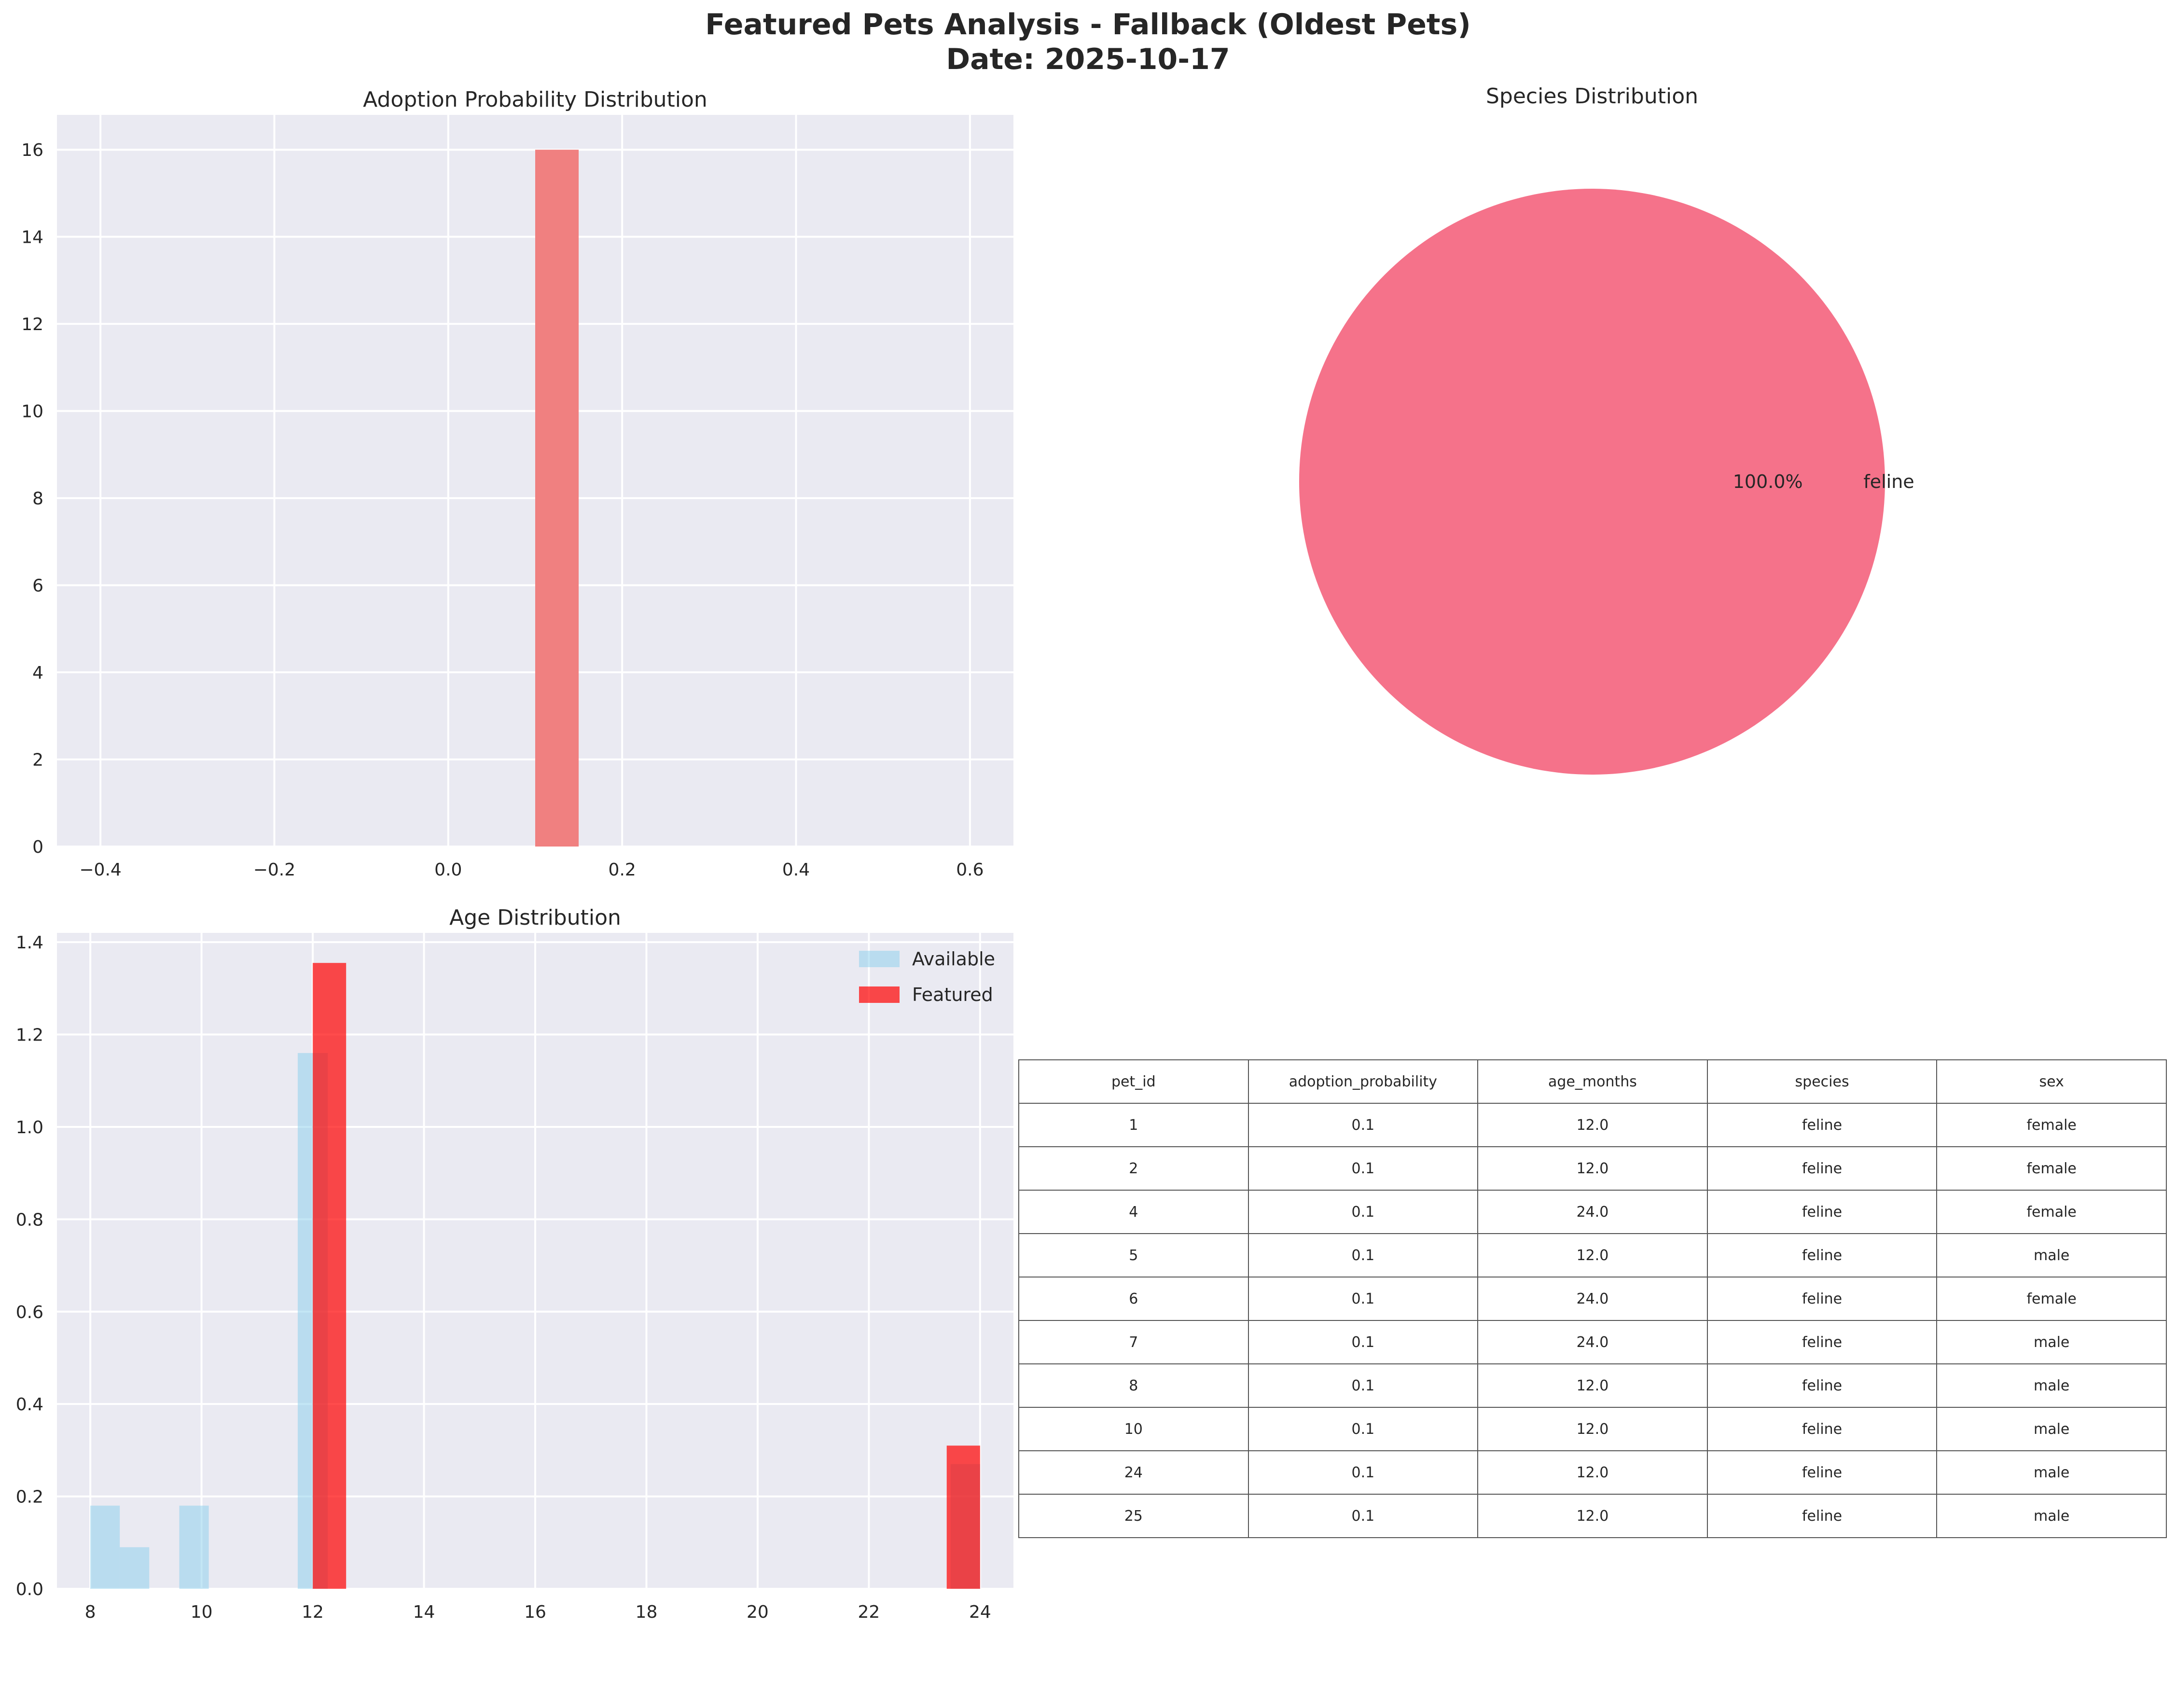 Image resolution: width=2176 pixels, height=1708 pixels. I want to click on table-row: 7 0.1 24.0 feline male, so click(1592, 1342).